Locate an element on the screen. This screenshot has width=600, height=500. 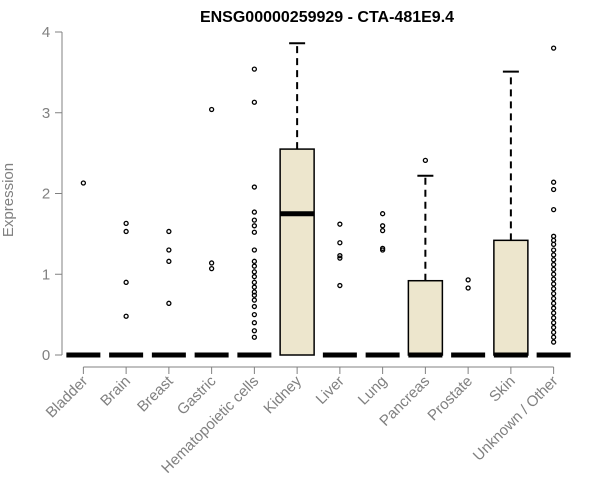
y-tick-label: 0 is located at coordinates (46, 355).